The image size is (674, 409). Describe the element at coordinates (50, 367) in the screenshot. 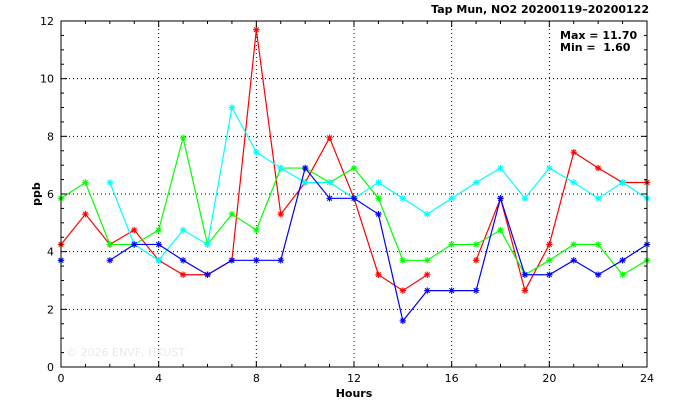

I see `y-tick-label: 0` at that location.